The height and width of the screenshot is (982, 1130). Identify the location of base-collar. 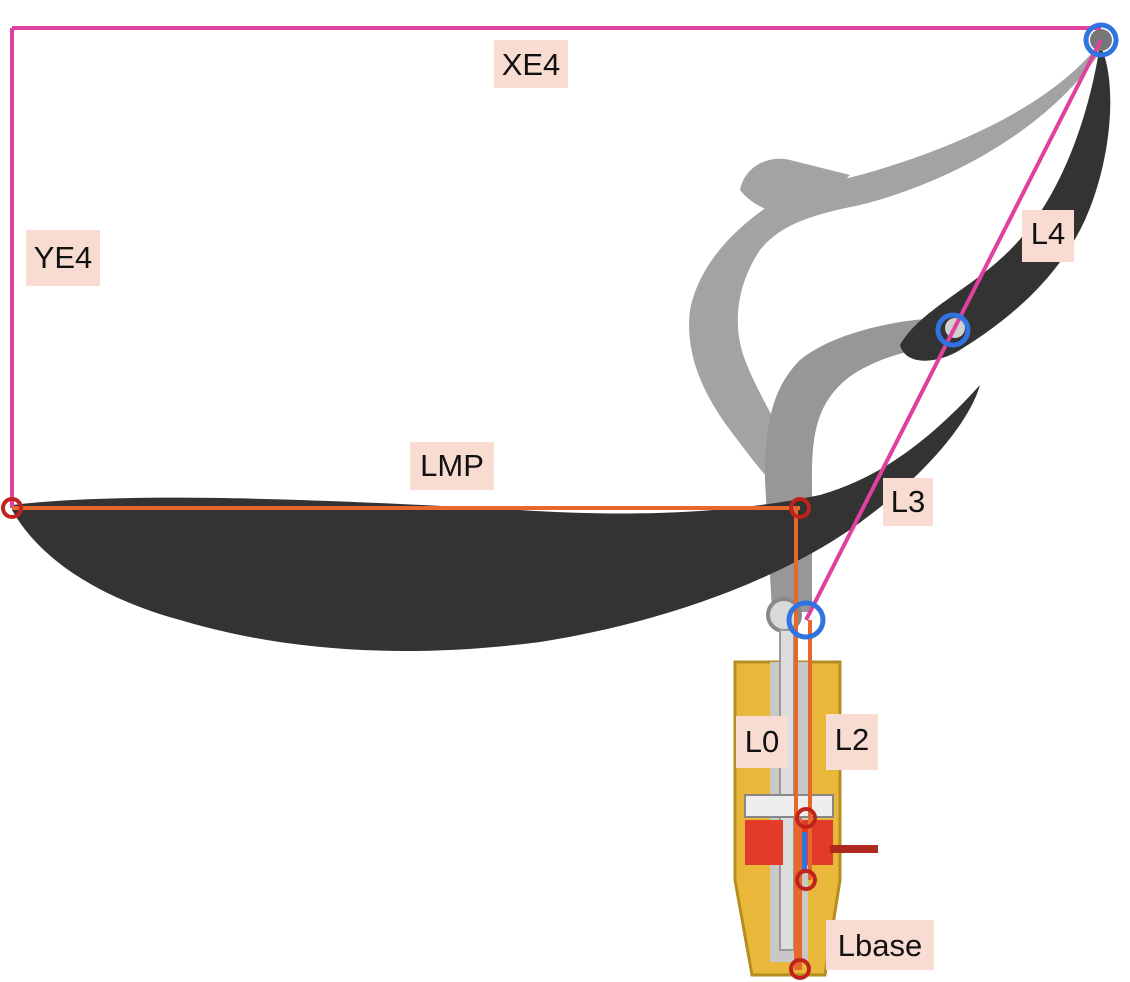
(789, 806).